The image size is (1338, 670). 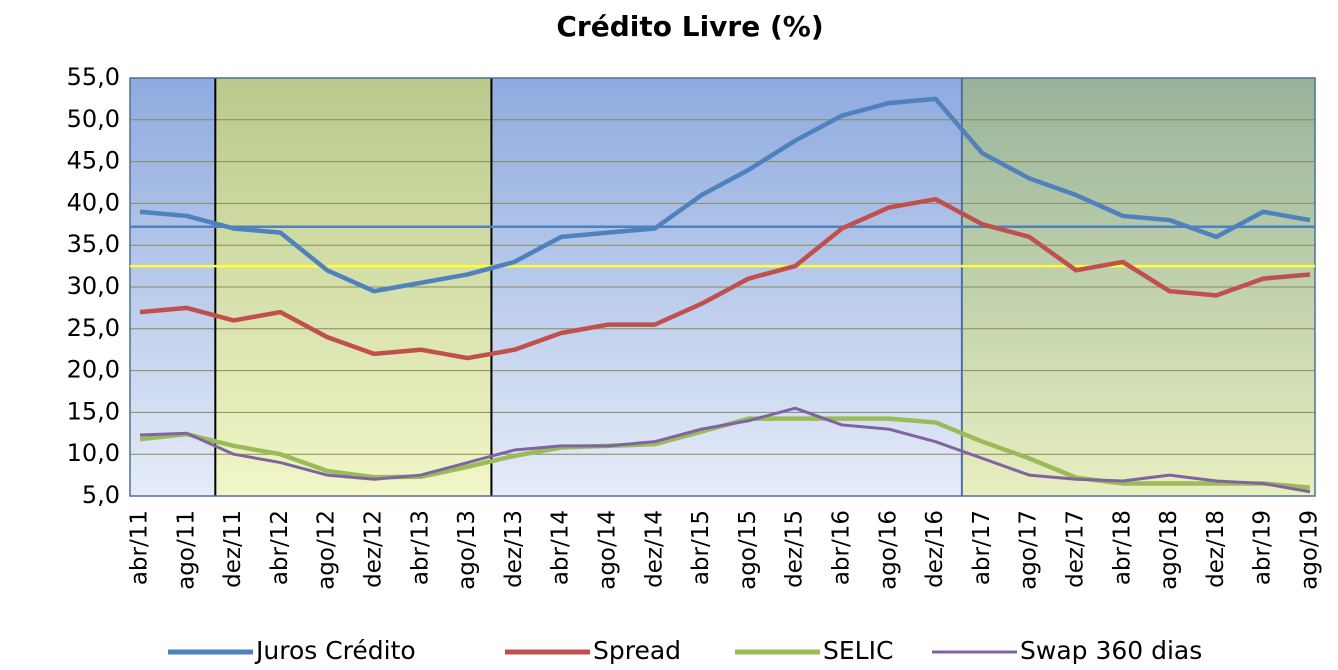 I want to click on x-tick-label: abr/15, so click(x=701, y=547).